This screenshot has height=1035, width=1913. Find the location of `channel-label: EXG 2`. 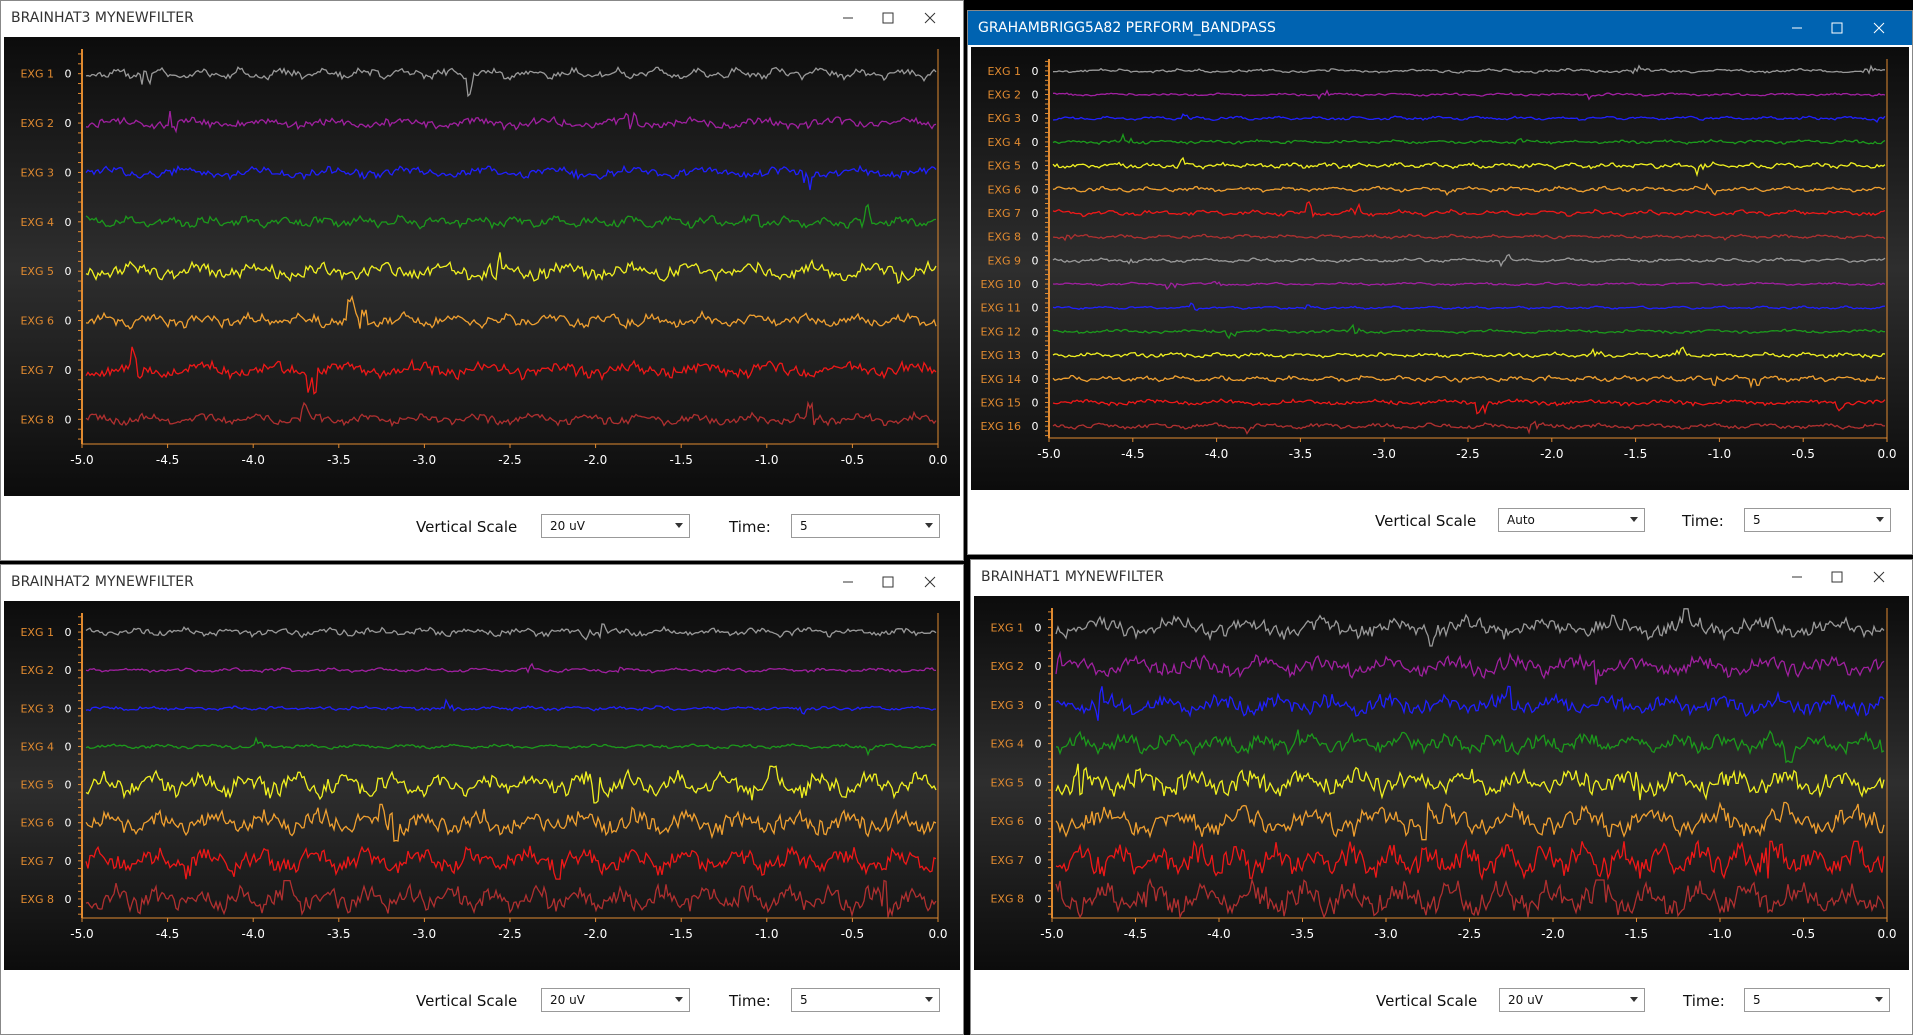

channel-label: EXG 2 is located at coordinates (37, 670).